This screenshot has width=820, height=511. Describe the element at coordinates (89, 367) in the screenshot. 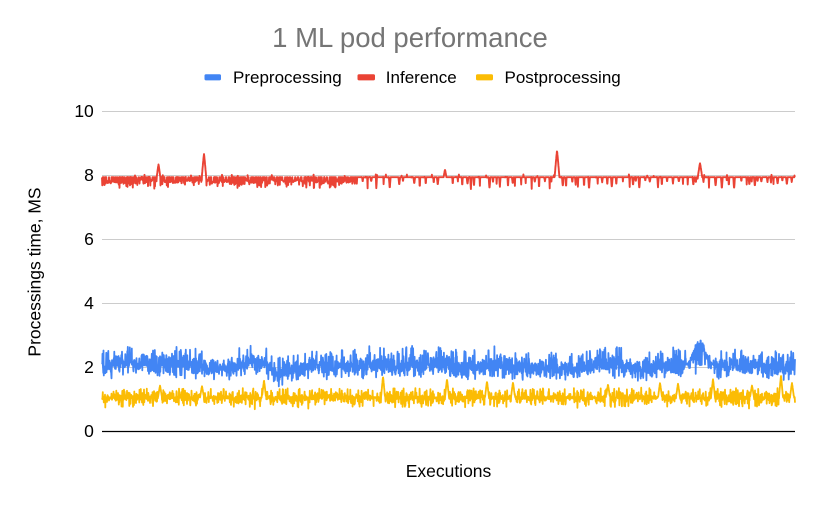

I see `svg-text: 2` at that location.